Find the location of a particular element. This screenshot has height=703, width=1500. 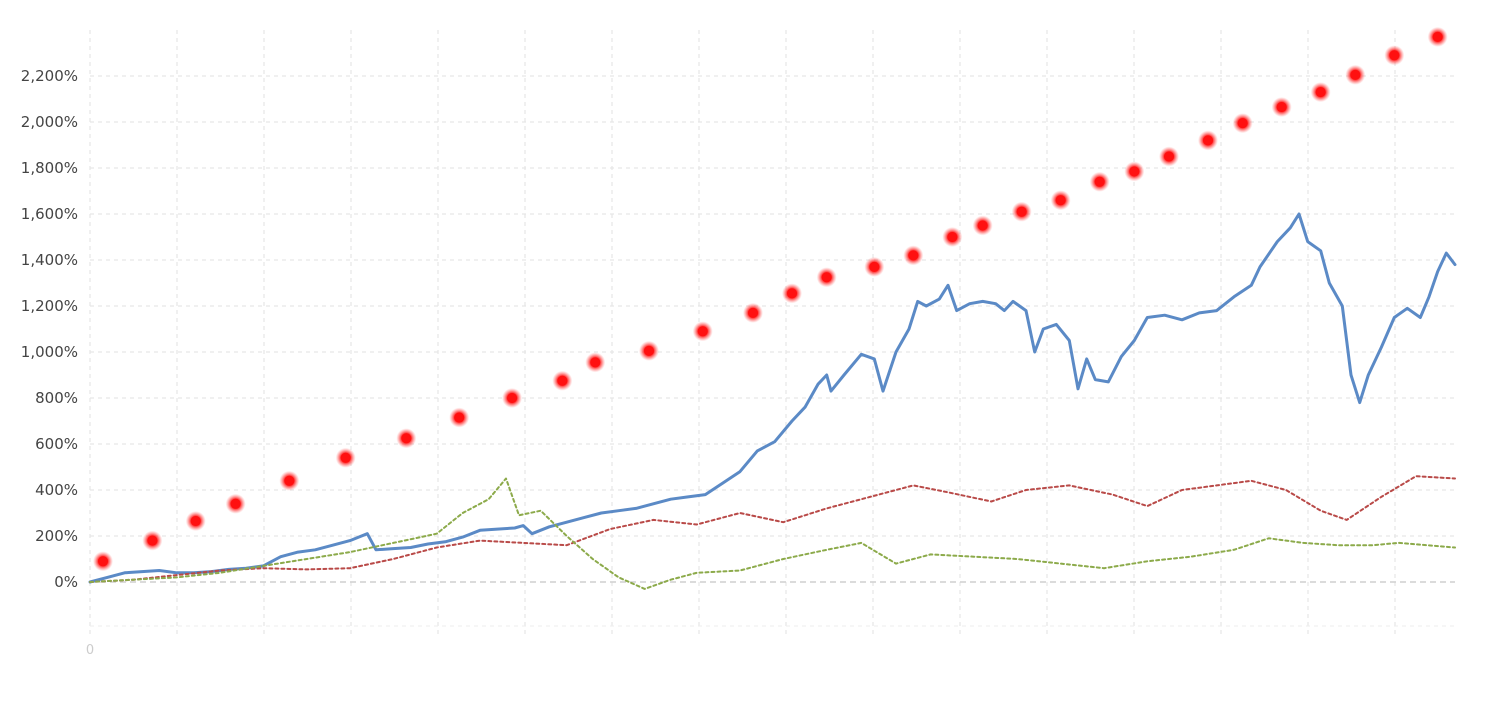

y-tick-label: 400% is located at coordinates (56, 490).